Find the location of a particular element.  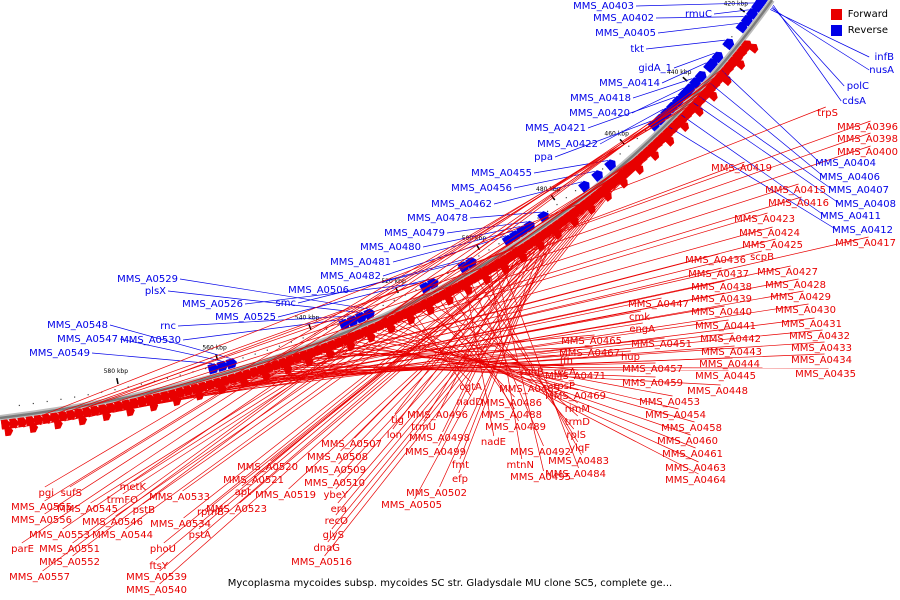

reverse-gene-label: MMS_A0411 is located at coordinates (850, 216).